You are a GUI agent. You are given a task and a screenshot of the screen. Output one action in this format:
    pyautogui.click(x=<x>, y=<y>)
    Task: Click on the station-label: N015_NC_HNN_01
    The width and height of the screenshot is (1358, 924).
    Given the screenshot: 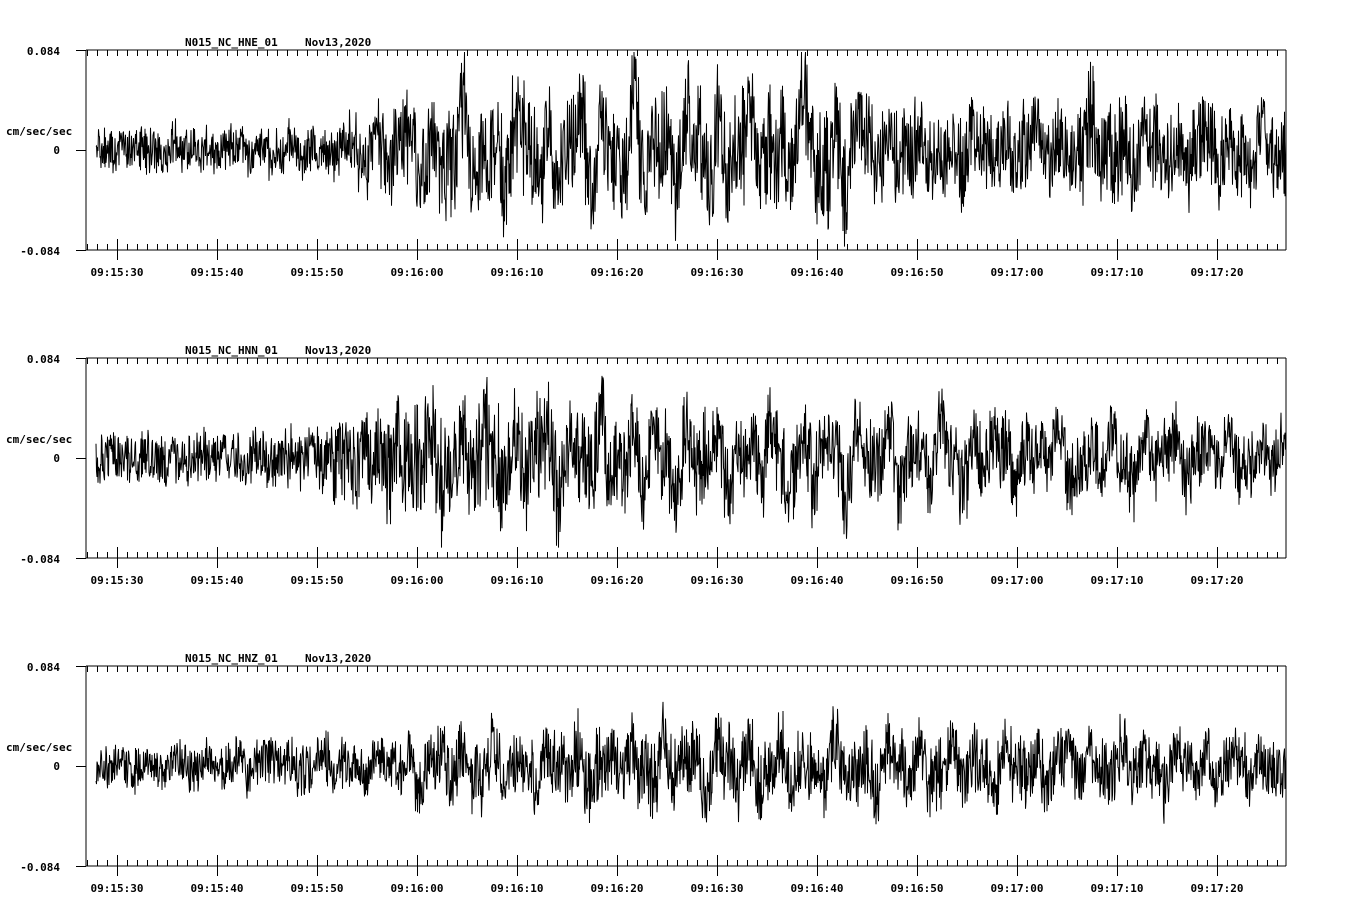 What is the action you would take?
    pyautogui.click(x=231, y=350)
    